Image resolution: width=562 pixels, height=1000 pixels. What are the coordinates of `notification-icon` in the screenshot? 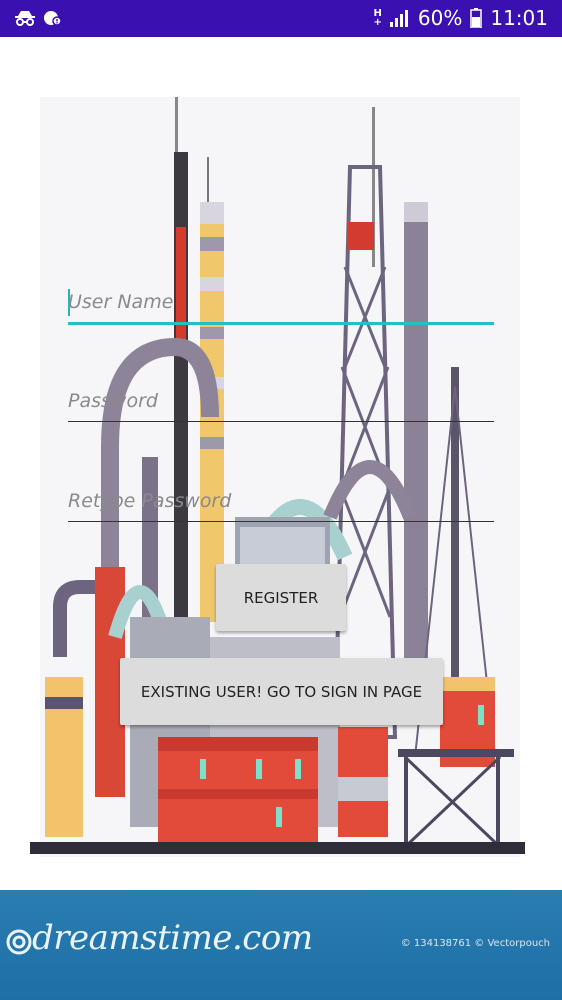 It's located at (53, 18).